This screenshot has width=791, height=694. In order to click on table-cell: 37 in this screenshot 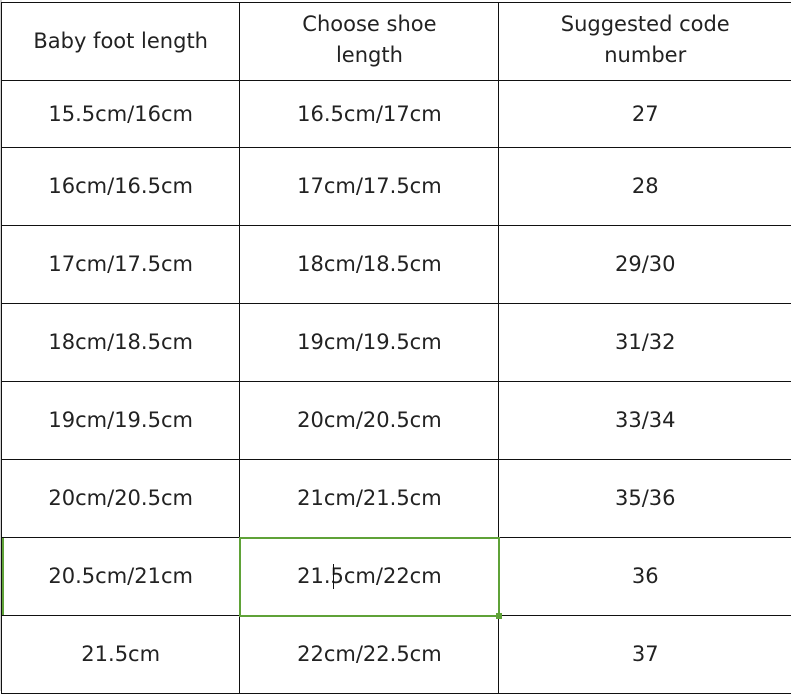, I will do `click(645, 655)`.